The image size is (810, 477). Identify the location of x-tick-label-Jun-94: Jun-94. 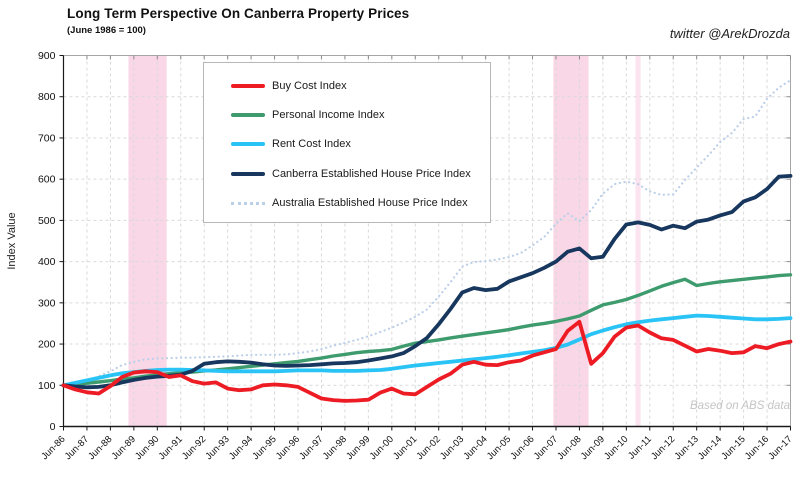
(241, 448).